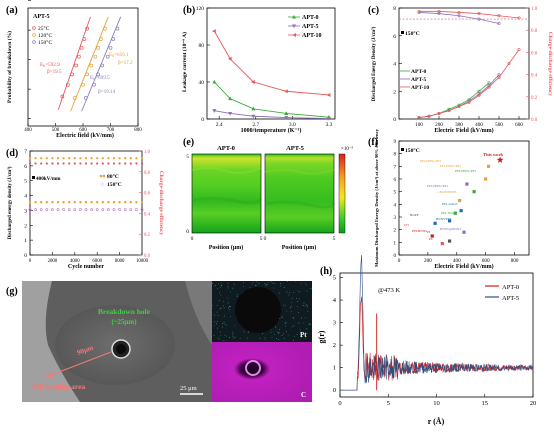  Describe the element at coordinates (402, 32) in the screenshot. I see `panel-c-temp-marker` at that location.